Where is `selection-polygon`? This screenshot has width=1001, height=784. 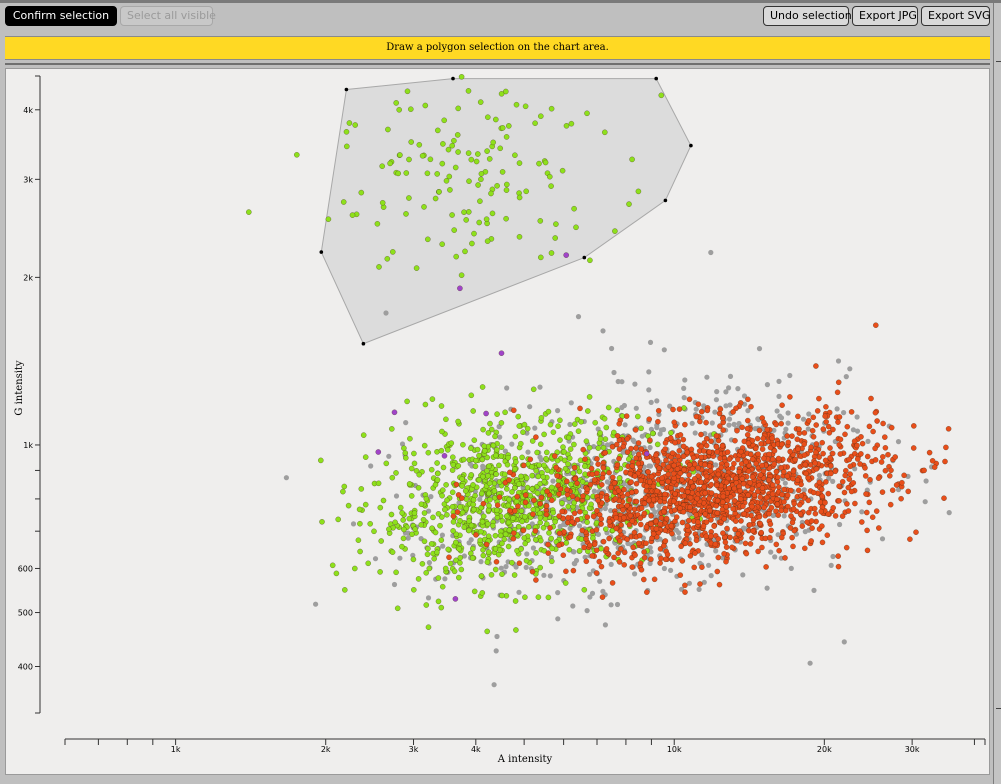 selection-polygon is located at coordinates (506, 211).